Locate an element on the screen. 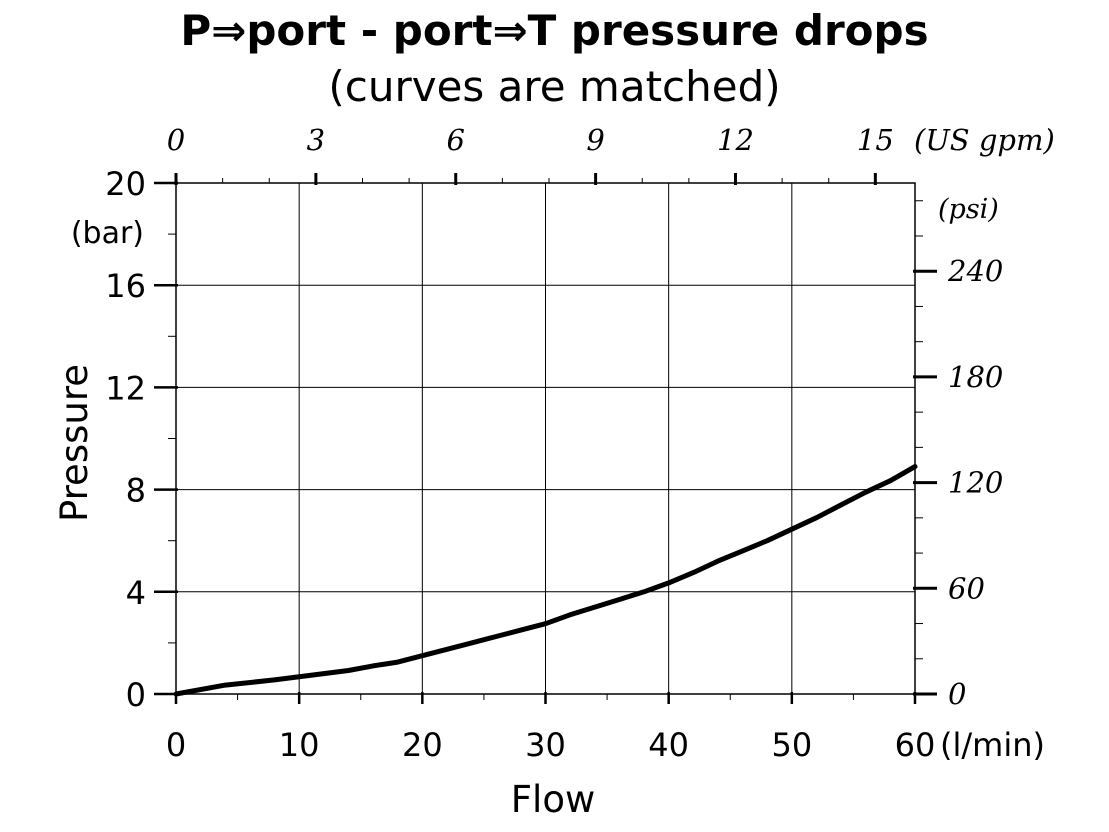 The height and width of the screenshot is (832, 1109). x-tick-label: 30 is located at coordinates (545, 745).